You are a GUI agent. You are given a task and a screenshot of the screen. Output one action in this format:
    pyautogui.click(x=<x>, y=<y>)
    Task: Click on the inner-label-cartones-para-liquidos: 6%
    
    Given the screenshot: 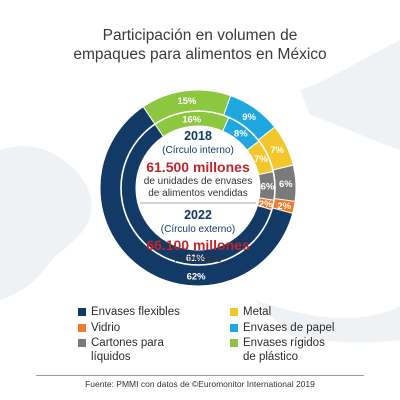 What is the action you would take?
    pyautogui.click(x=268, y=187)
    